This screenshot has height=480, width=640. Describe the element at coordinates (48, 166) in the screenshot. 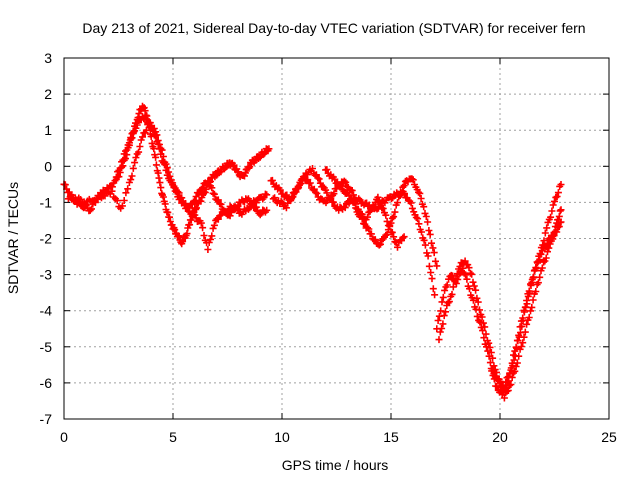

I see `y-tick-label: 0` at that location.